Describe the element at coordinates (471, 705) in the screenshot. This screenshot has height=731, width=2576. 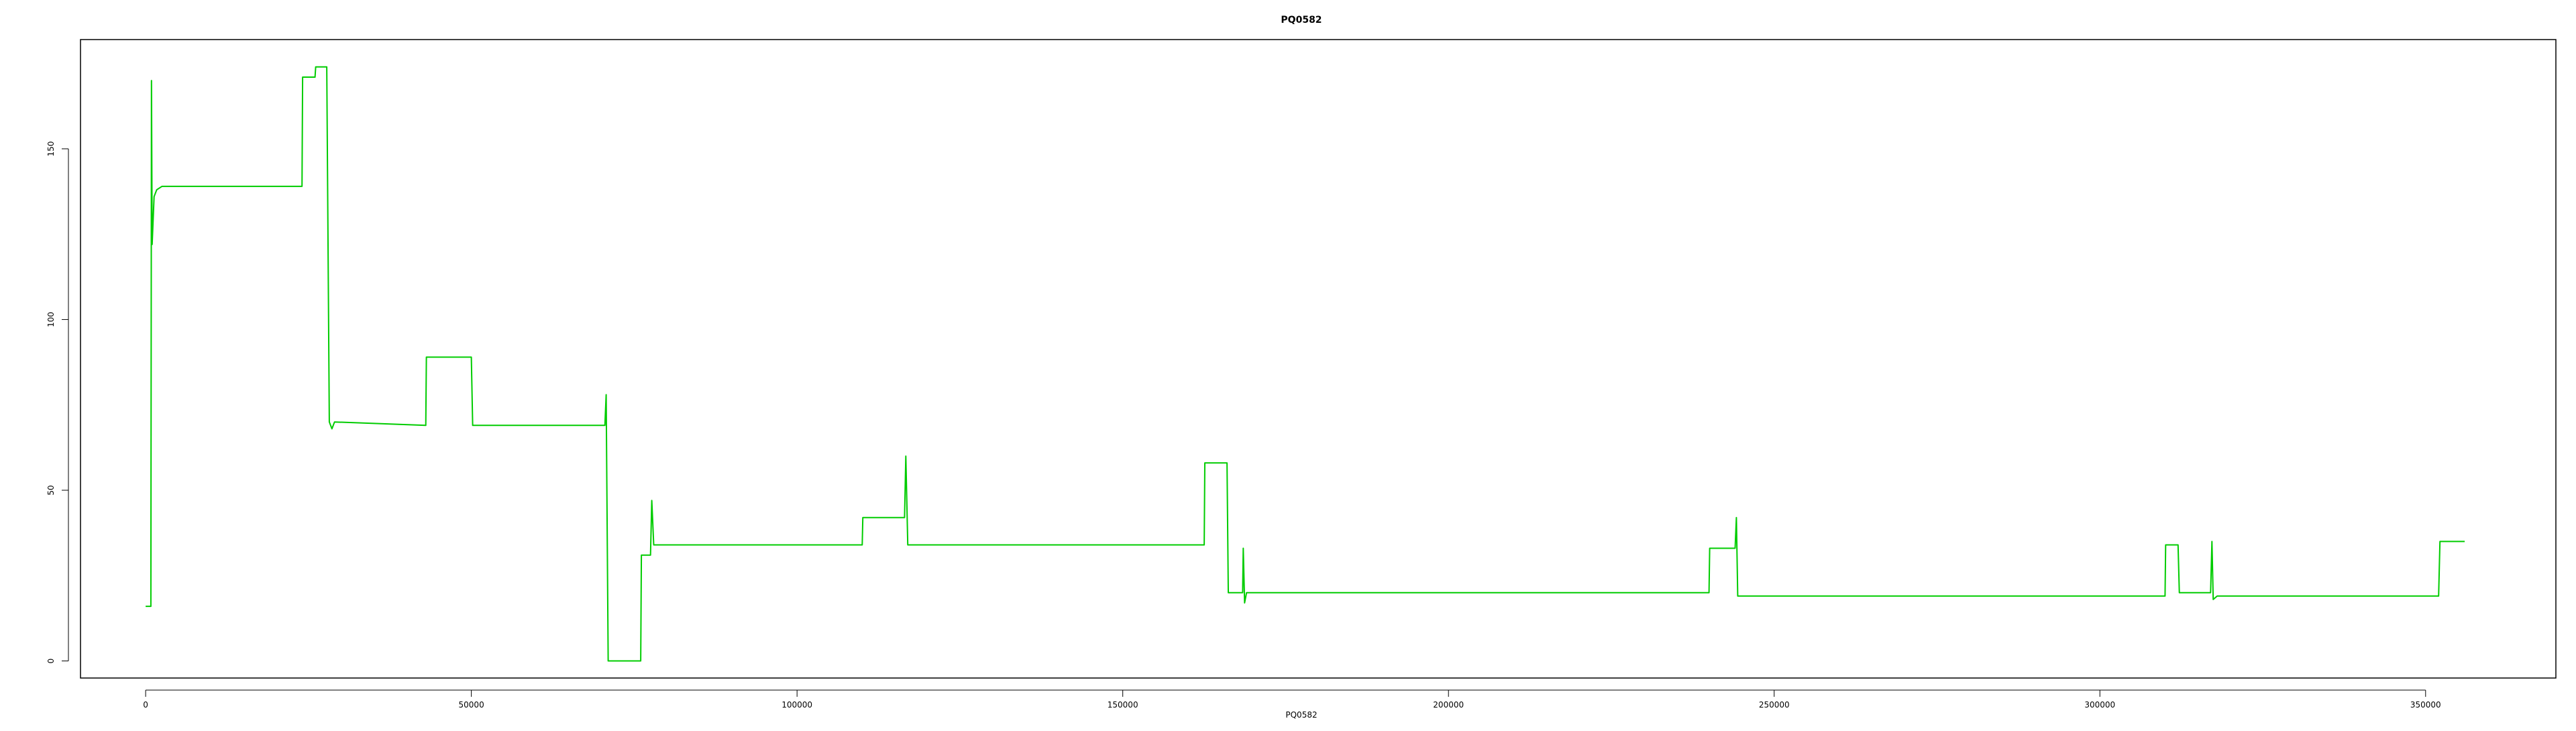
I see `x-tick-label: 50000` at that location.